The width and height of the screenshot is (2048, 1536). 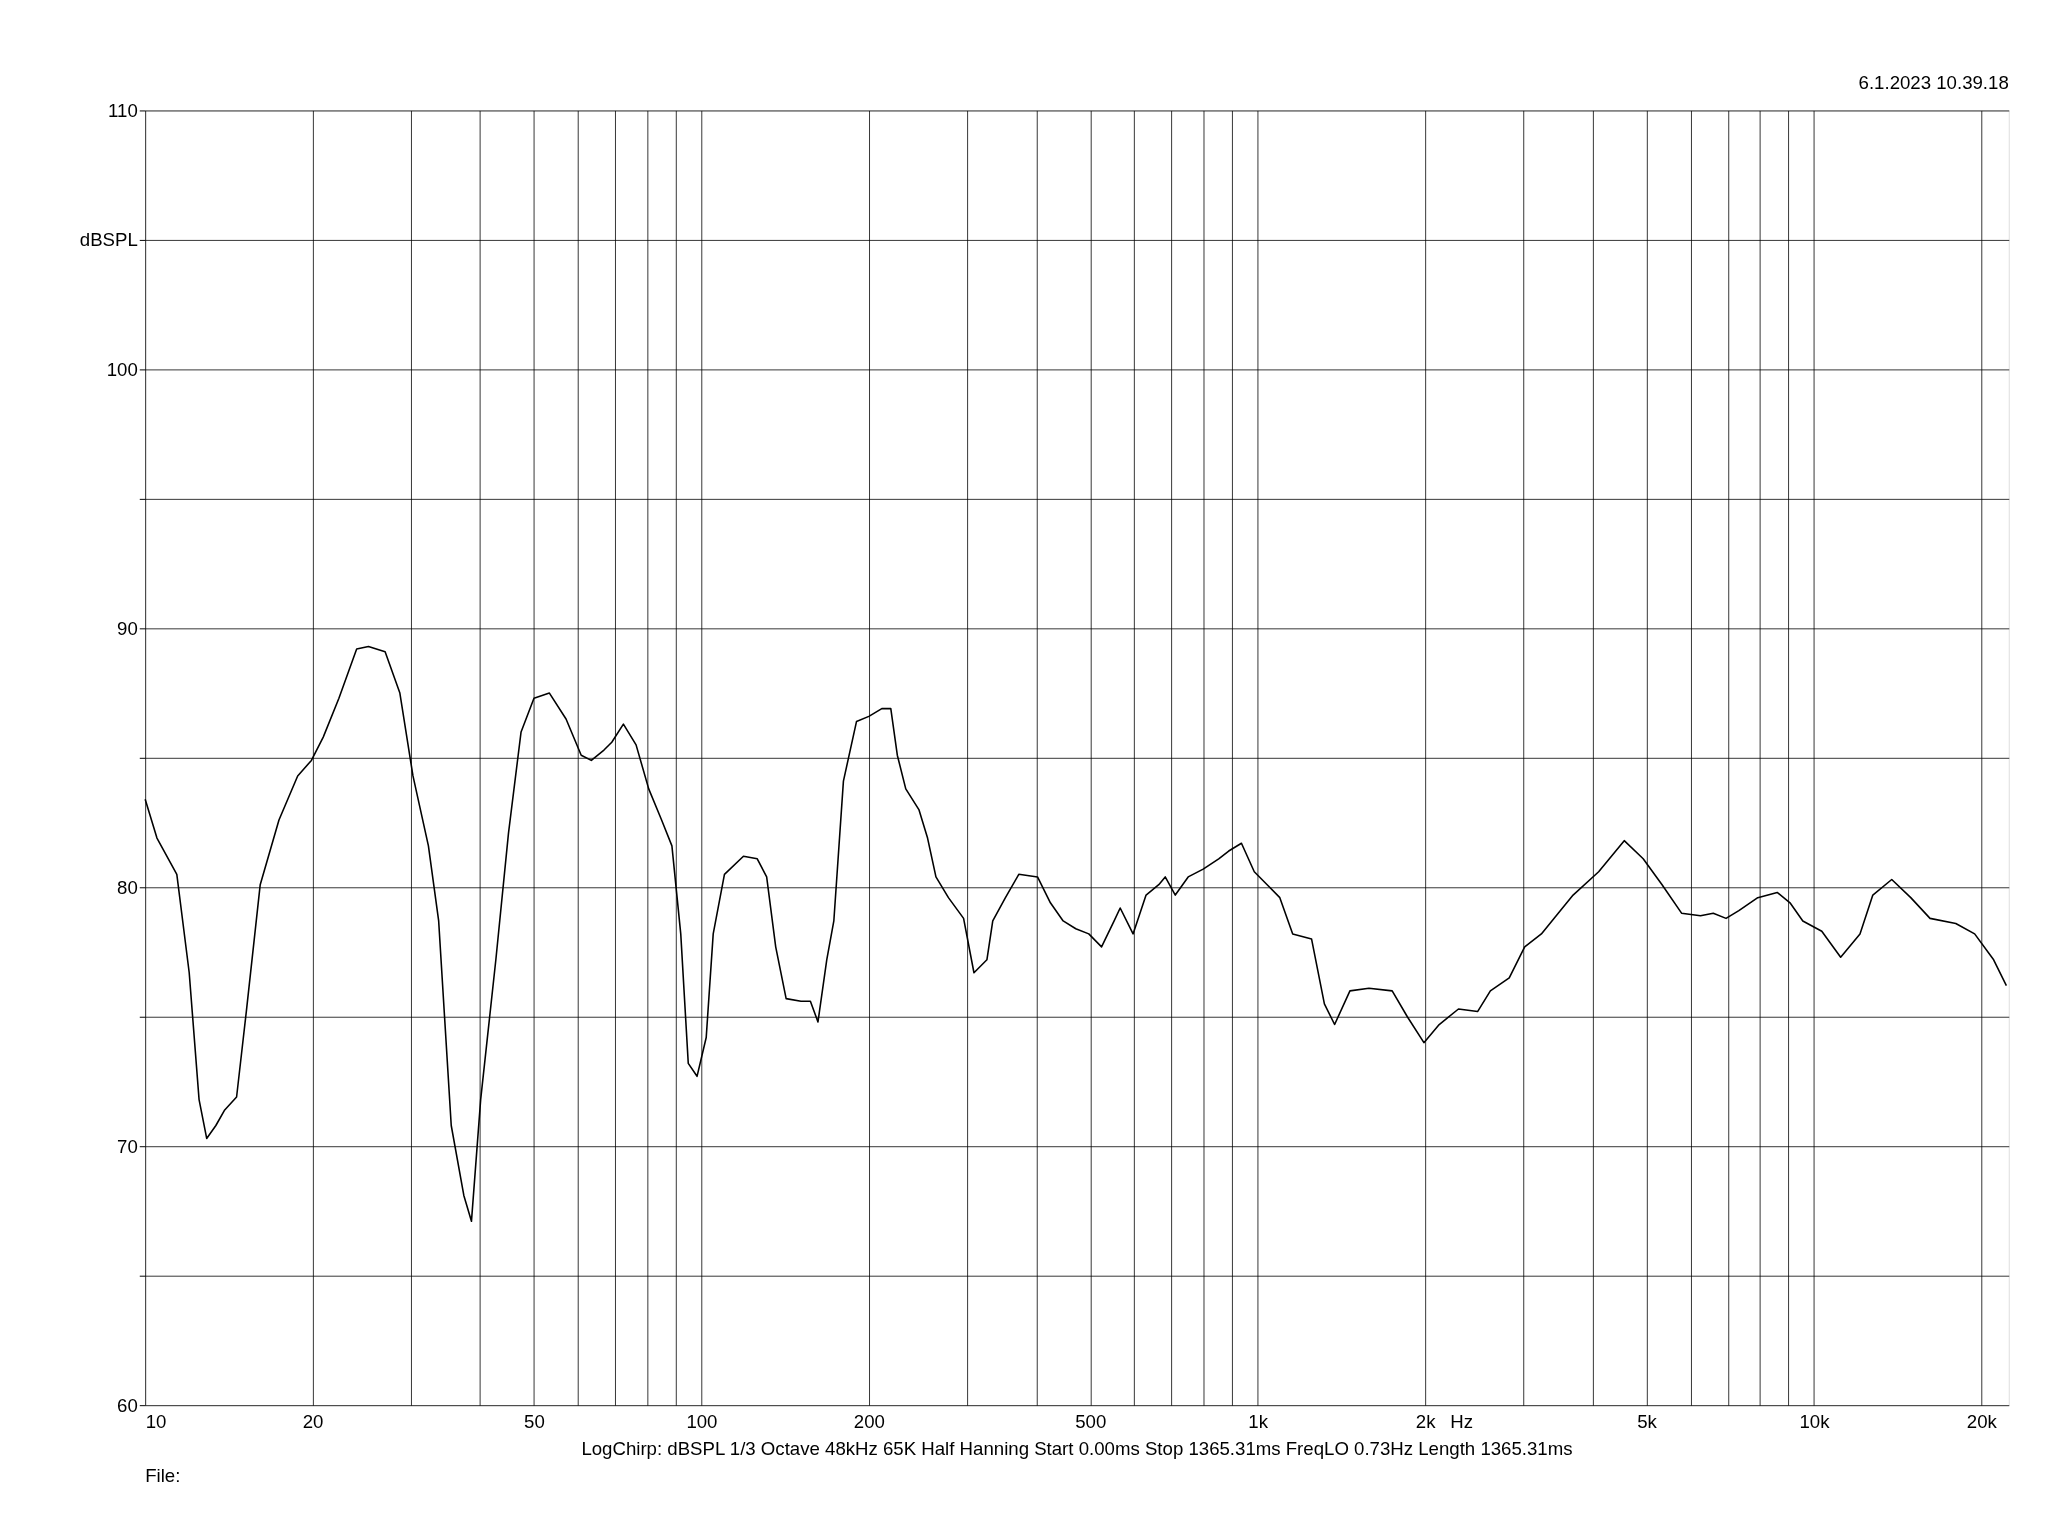 What do you see at coordinates (127, 628) in the screenshot?
I see `y-tick-label: 90` at bounding box center [127, 628].